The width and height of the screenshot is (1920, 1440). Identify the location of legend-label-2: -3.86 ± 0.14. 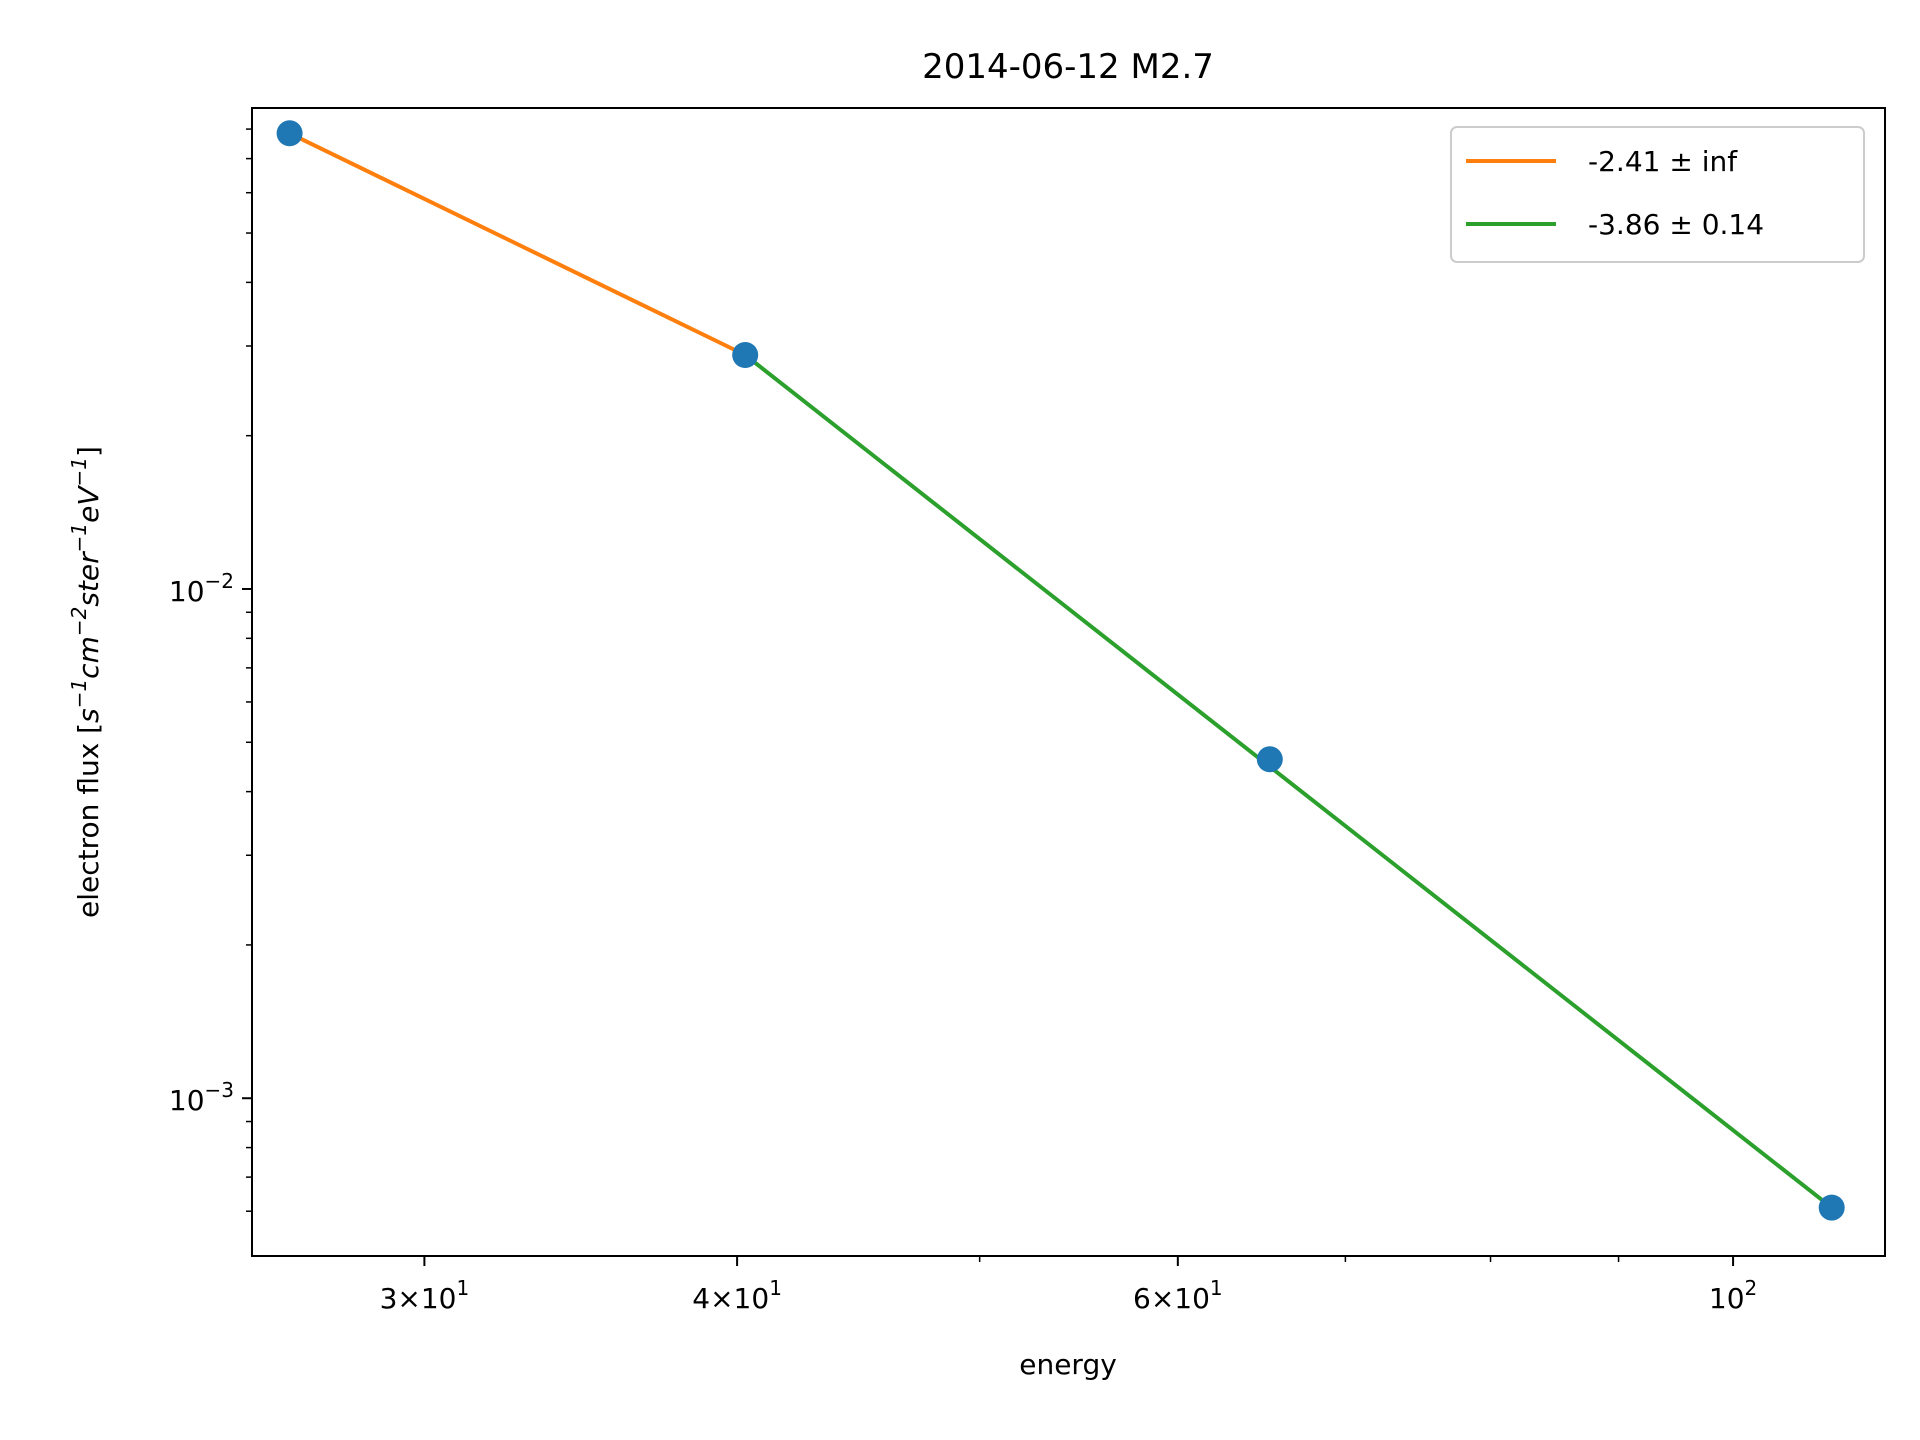
(1676, 224).